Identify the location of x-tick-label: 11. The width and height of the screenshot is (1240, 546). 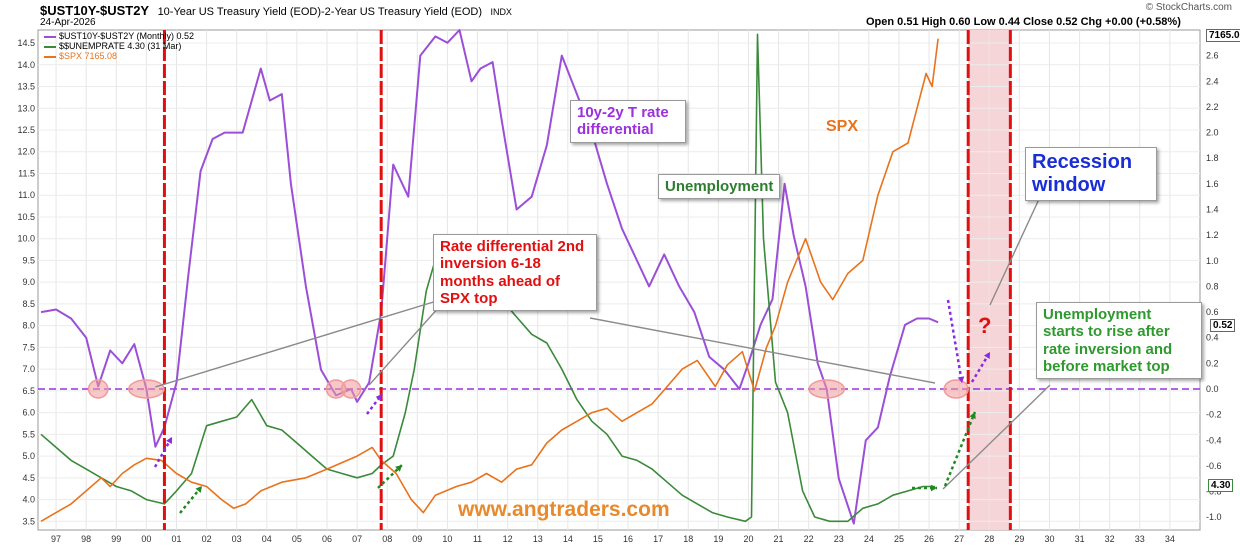
(477, 539).